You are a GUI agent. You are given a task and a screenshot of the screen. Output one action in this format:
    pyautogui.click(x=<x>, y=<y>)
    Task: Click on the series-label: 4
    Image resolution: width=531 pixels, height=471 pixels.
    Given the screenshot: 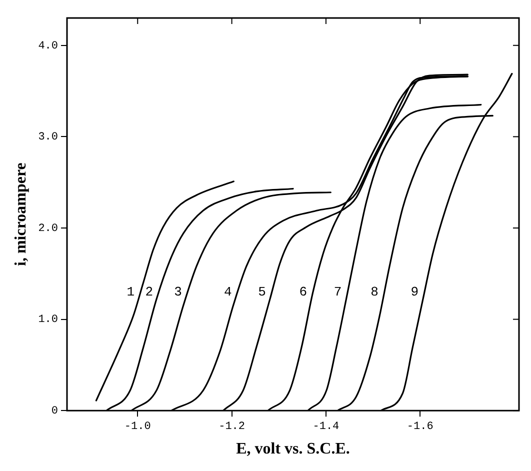 What is the action you would take?
    pyautogui.click(x=228, y=292)
    